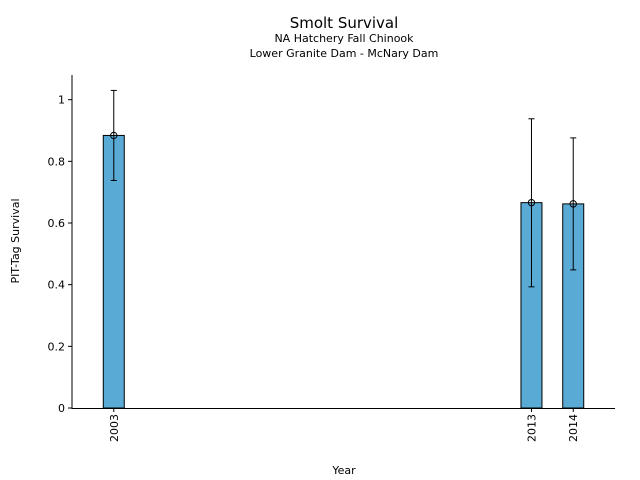  What do you see at coordinates (15, 240) in the screenshot?
I see `y-axis-label: PIT-Tag Survival` at bounding box center [15, 240].